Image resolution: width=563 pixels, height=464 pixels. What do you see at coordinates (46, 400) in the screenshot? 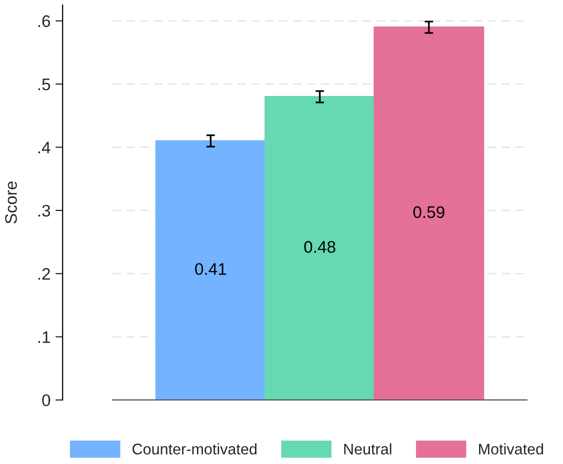
I see `y-tick-label: 0` at bounding box center [46, 400].